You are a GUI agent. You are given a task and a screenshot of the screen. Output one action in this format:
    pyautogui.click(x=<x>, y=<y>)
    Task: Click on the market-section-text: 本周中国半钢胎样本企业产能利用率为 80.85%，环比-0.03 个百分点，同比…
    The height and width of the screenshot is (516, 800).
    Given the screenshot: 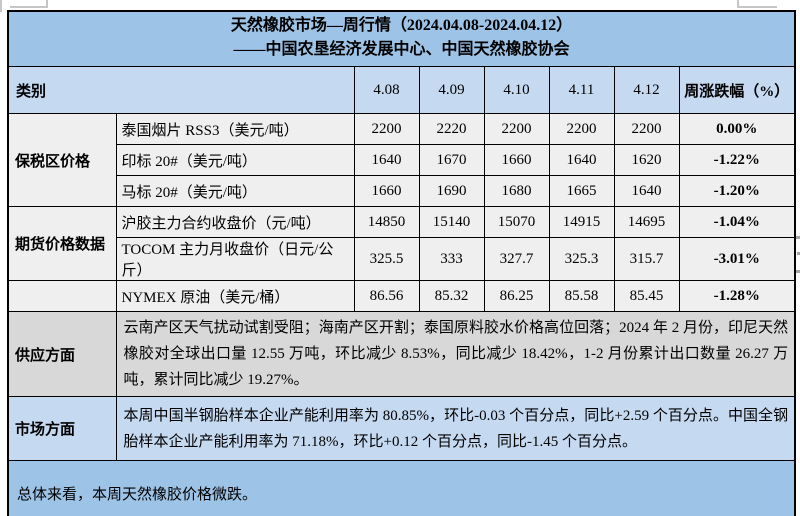 What is the action you would take?
    pyautogui.click(x=455, y=428)
    